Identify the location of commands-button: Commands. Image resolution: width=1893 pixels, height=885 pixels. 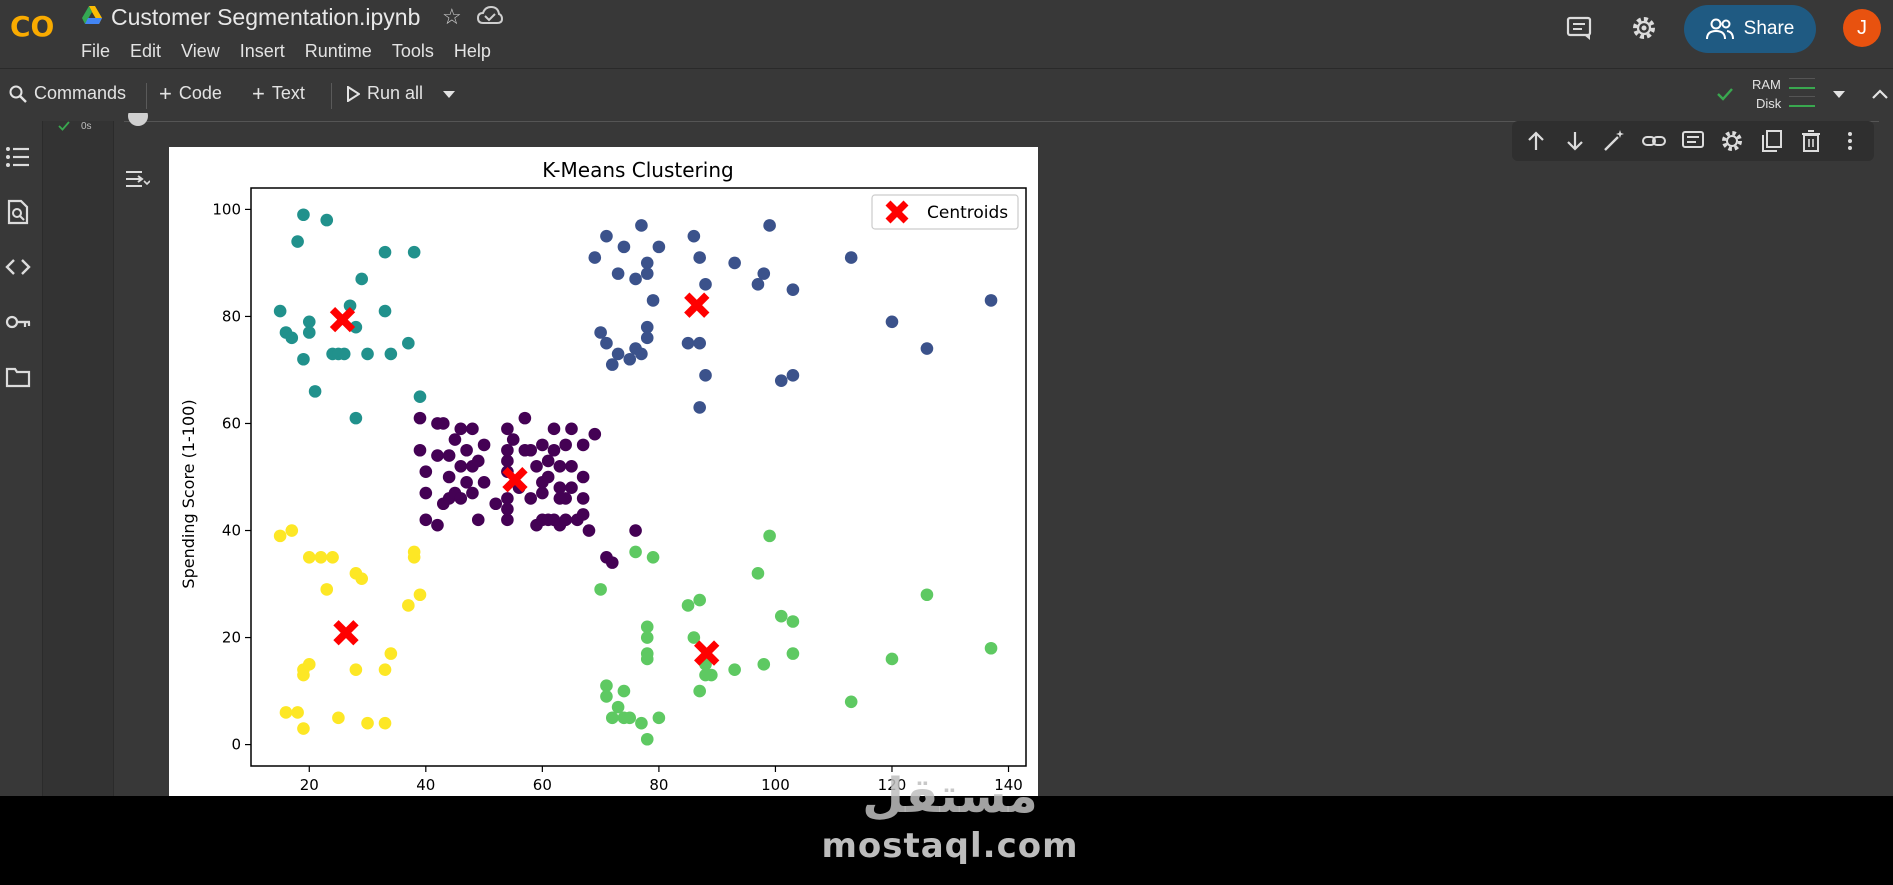
(67, 93).